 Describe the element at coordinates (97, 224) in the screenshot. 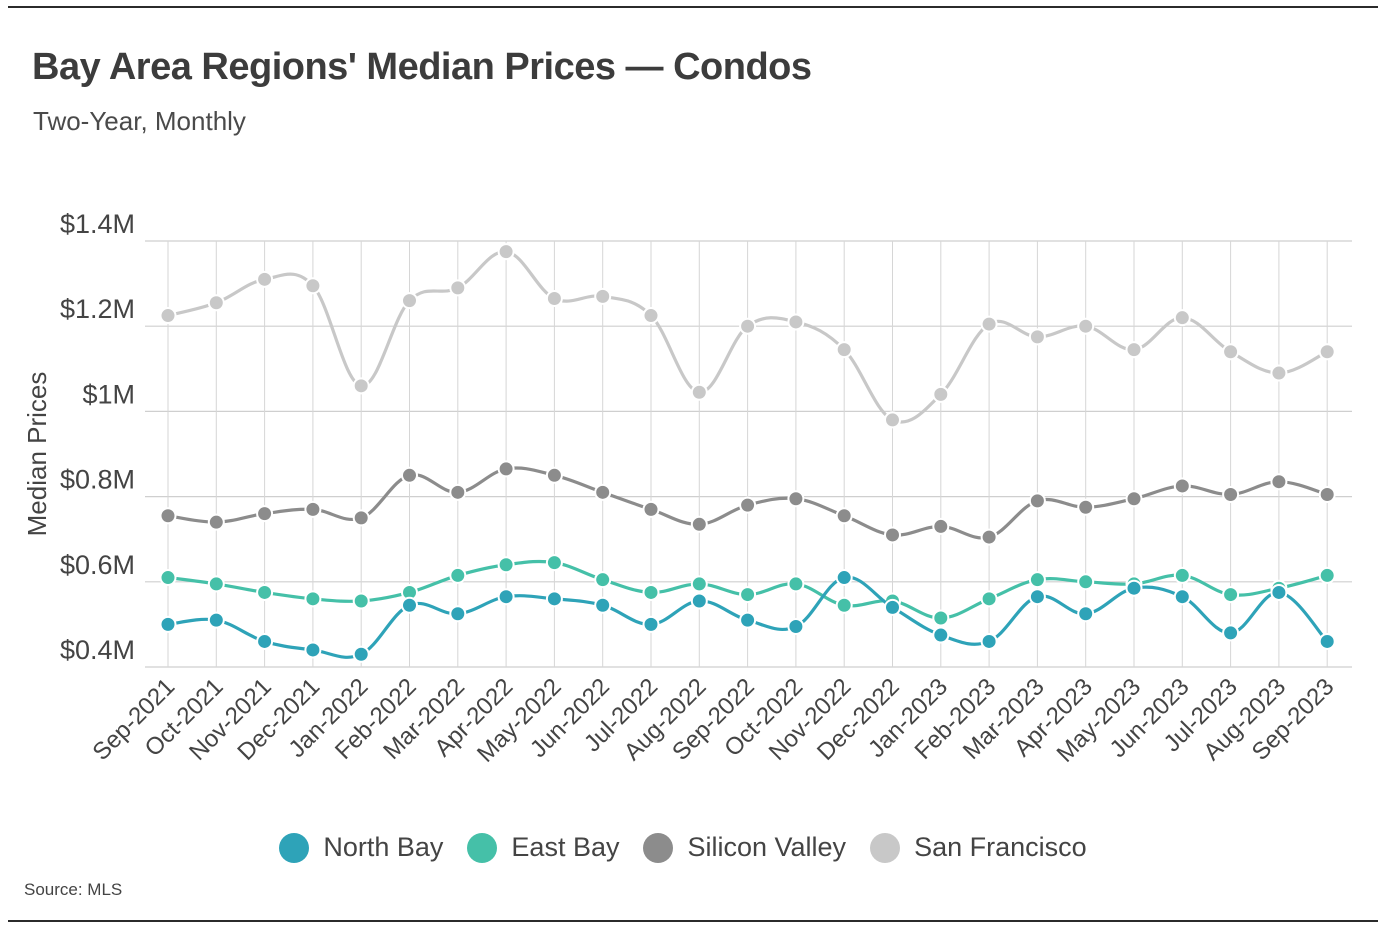

I see `y-tick-label: $1.4M` at that location.